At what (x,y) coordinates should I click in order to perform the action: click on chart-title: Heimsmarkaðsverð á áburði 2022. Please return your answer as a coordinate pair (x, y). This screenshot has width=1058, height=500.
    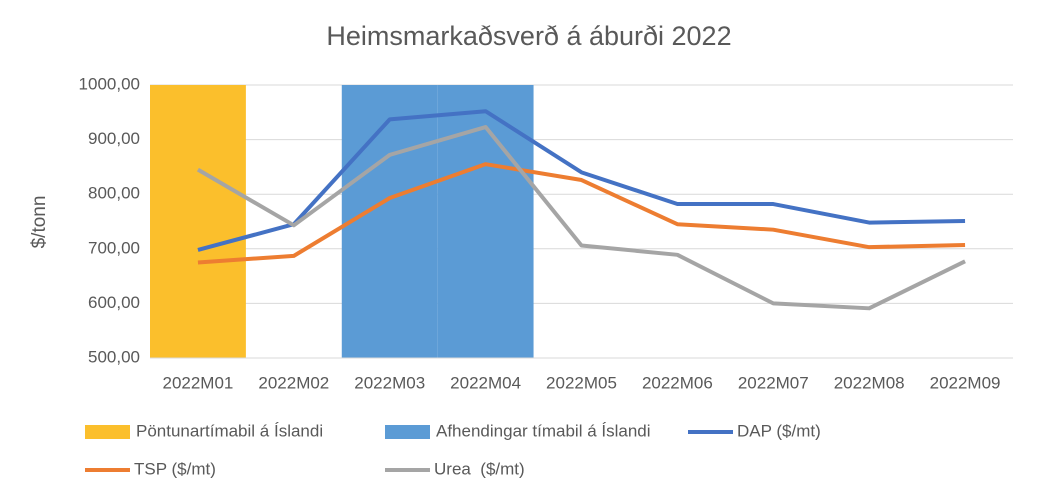
    Looking at the image, I should click on (528, 36).